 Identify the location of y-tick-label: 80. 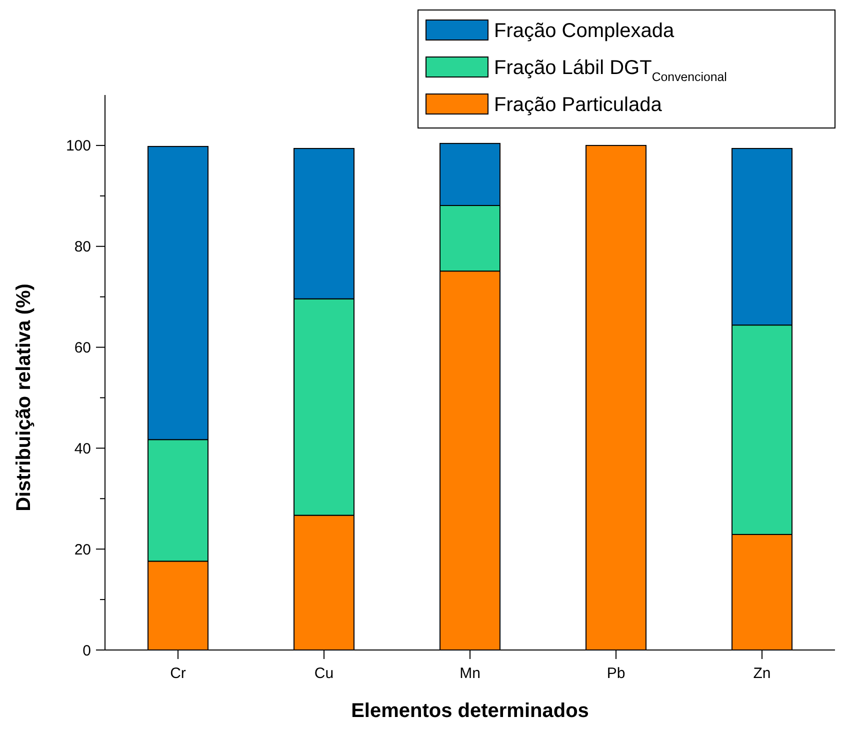
(82, 247).